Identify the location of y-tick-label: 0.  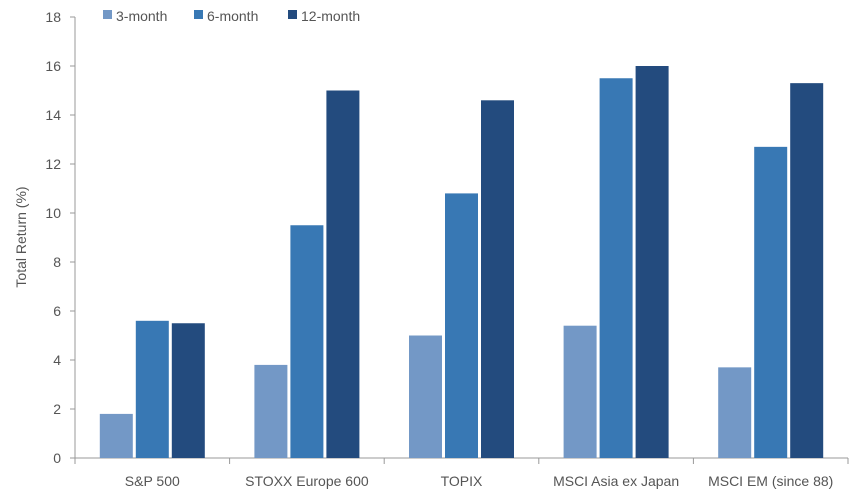
(57, 458).